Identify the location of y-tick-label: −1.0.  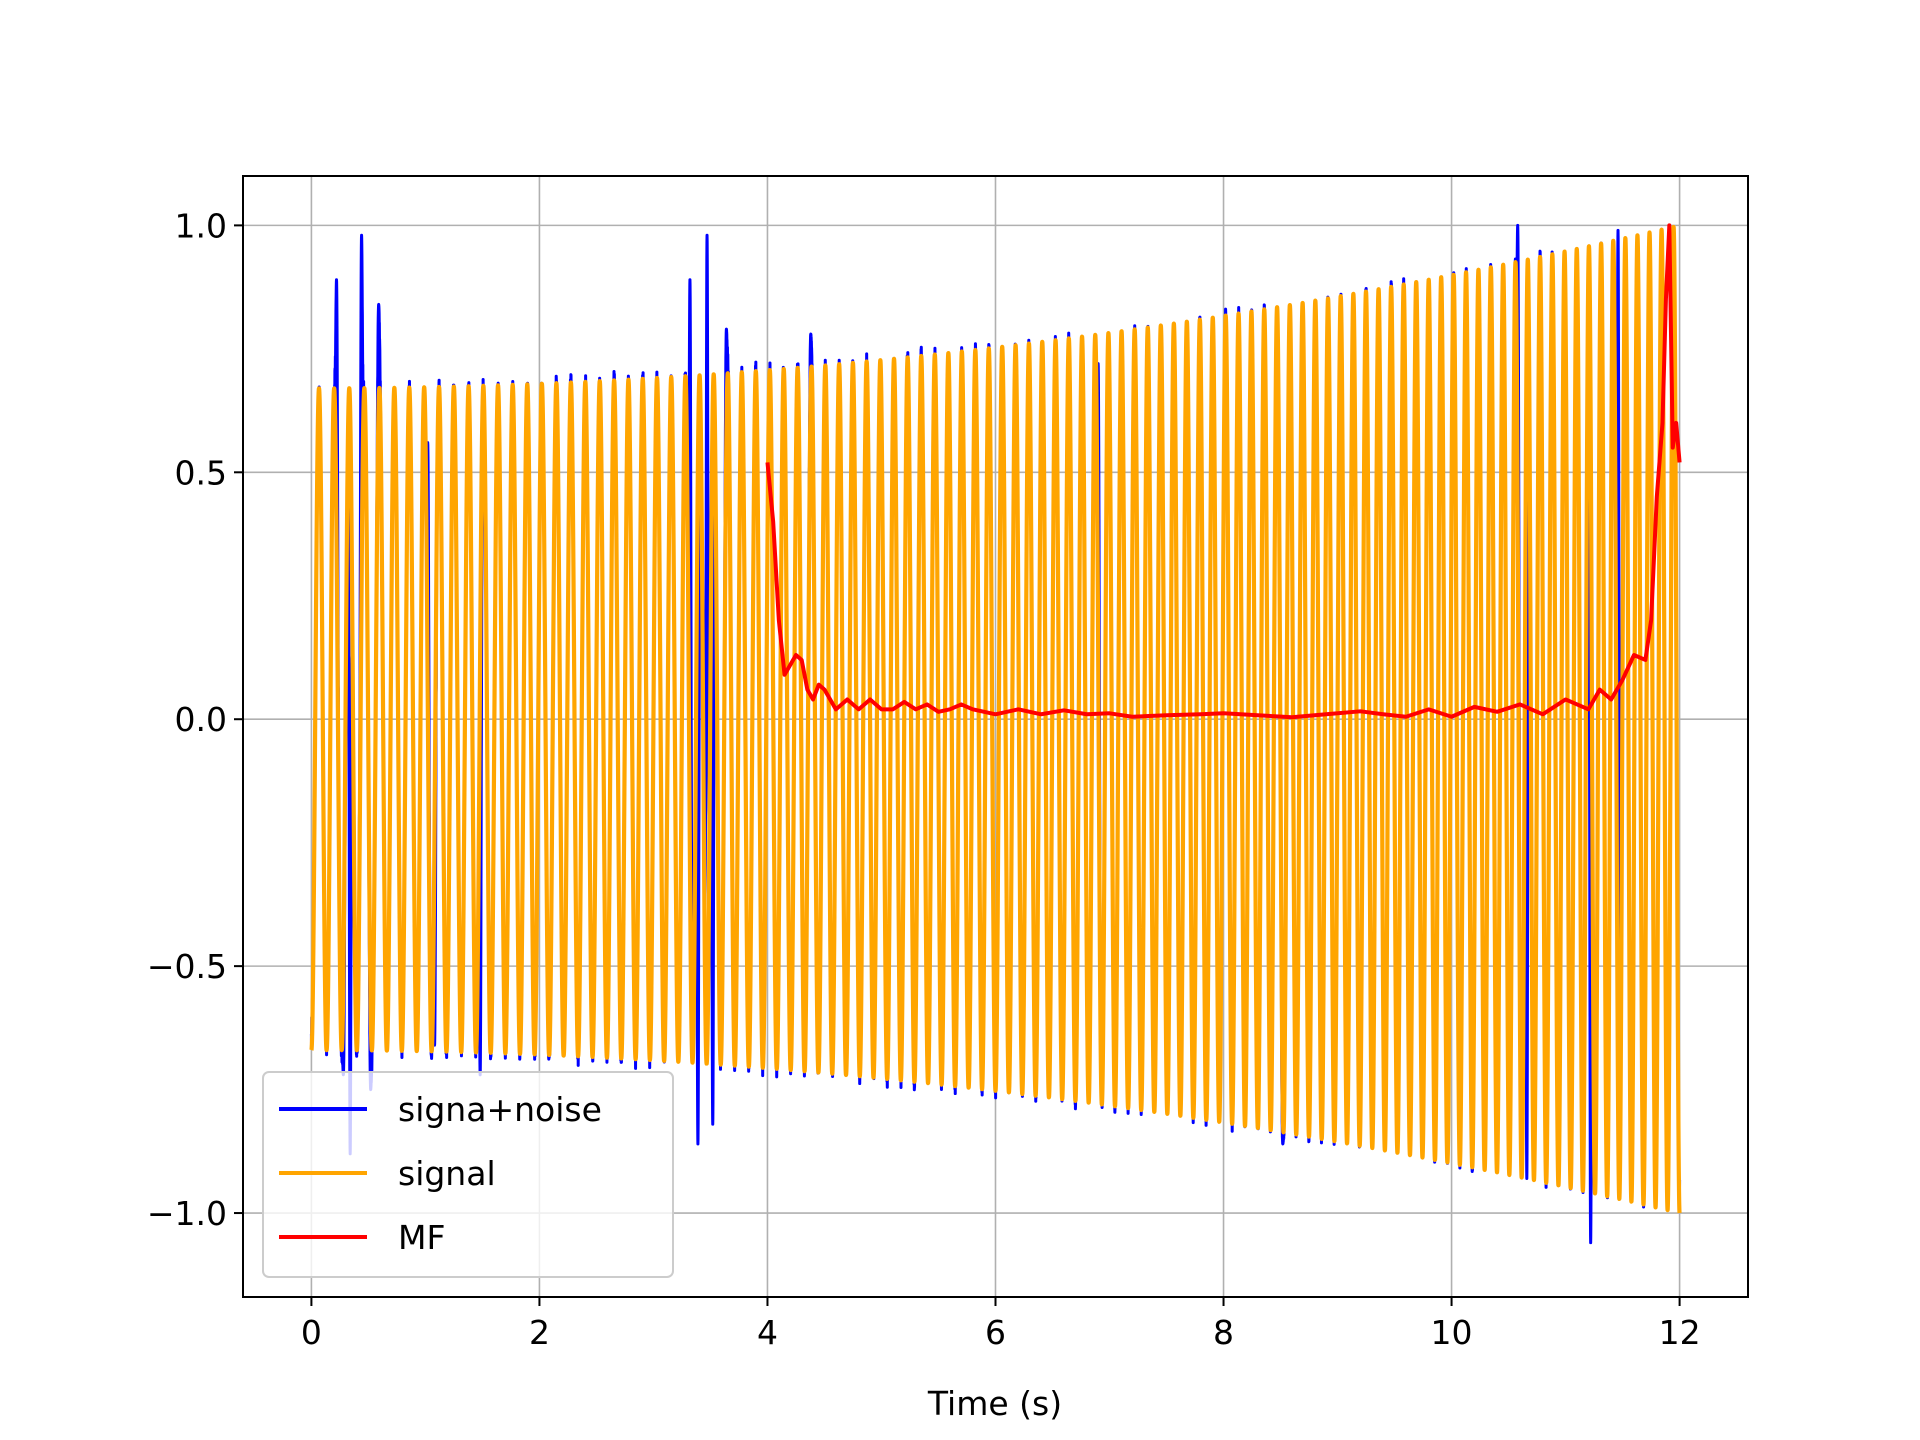
(187, 1213).